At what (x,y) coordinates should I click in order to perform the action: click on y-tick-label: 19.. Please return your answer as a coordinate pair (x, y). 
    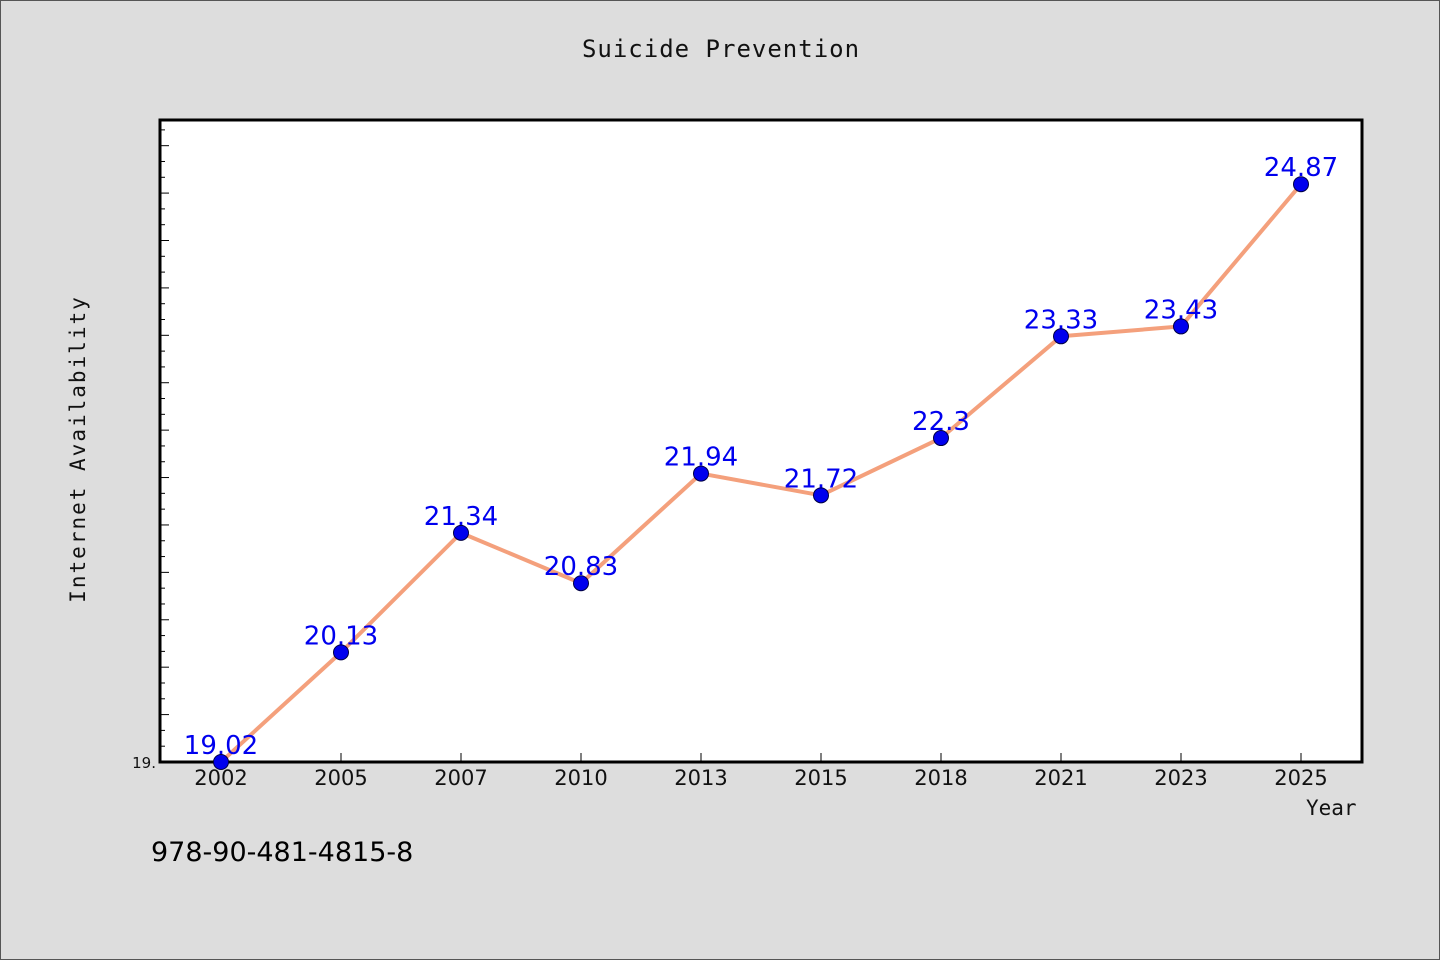
    Looking at the image, I should click on (144, 763).